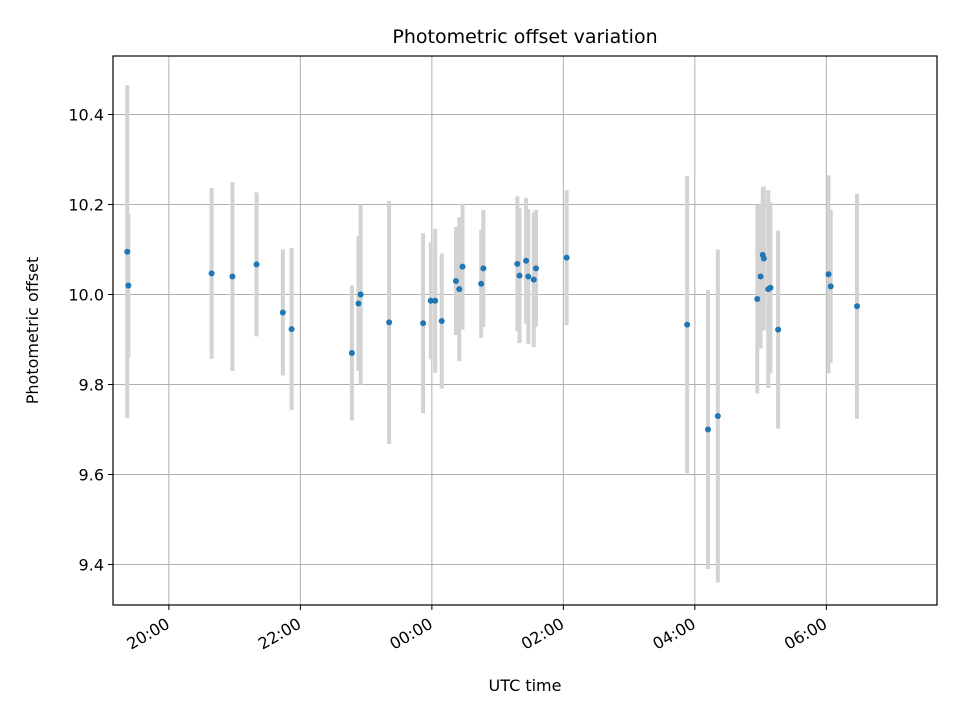  Describe the element at coordinates (86, 295) in the screenshot. I see `y-tick-label: 10.0` at that location.